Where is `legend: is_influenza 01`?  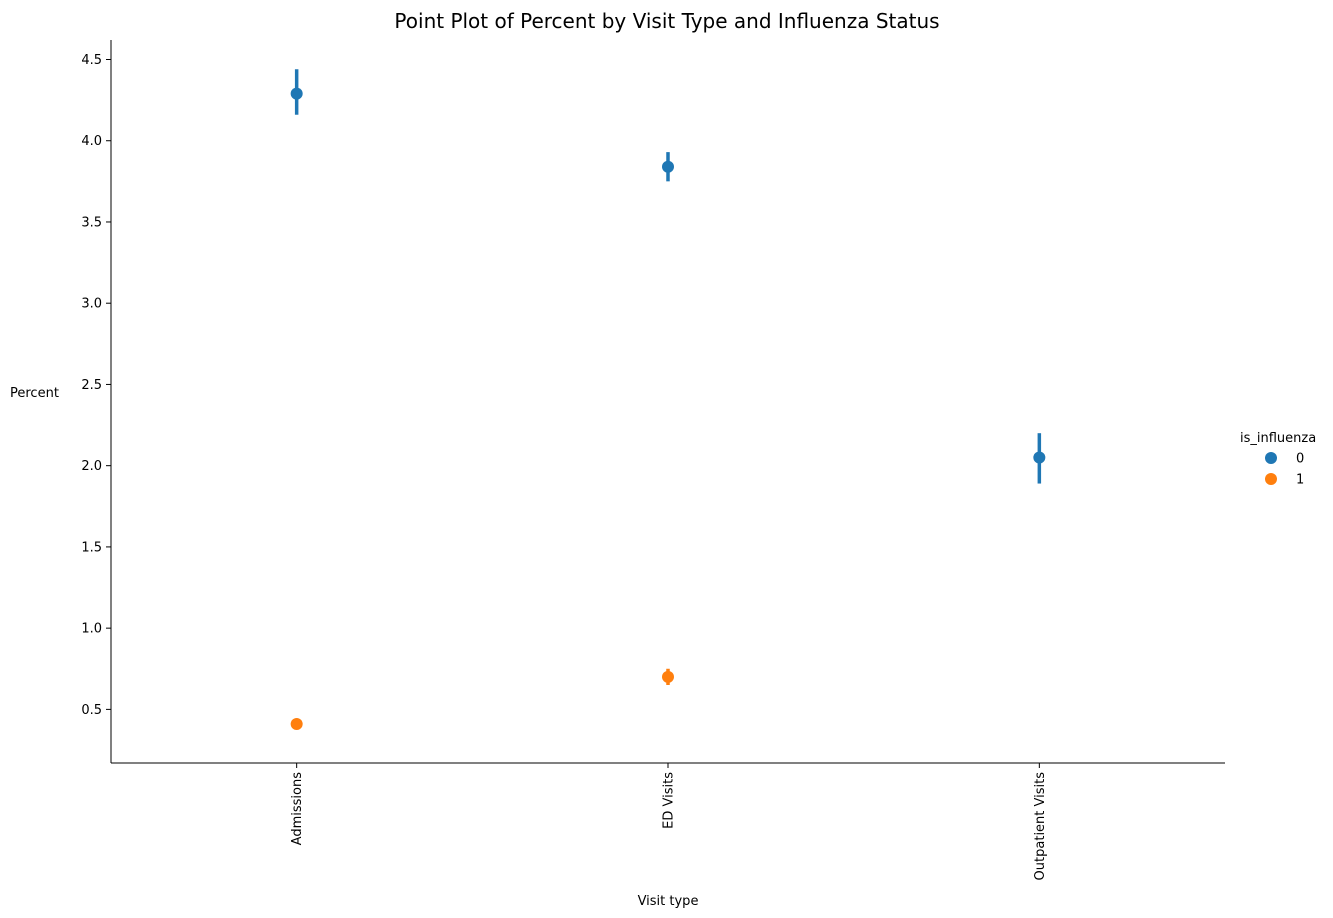
legend: is_influenza 01 is located at coordinates (1278, 459).